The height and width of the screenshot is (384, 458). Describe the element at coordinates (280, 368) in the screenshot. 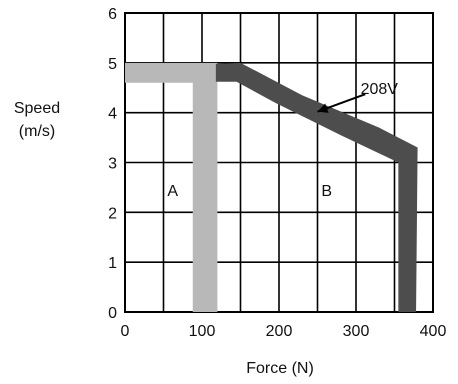

I see `x-axis-label: Force (N)` at that location.